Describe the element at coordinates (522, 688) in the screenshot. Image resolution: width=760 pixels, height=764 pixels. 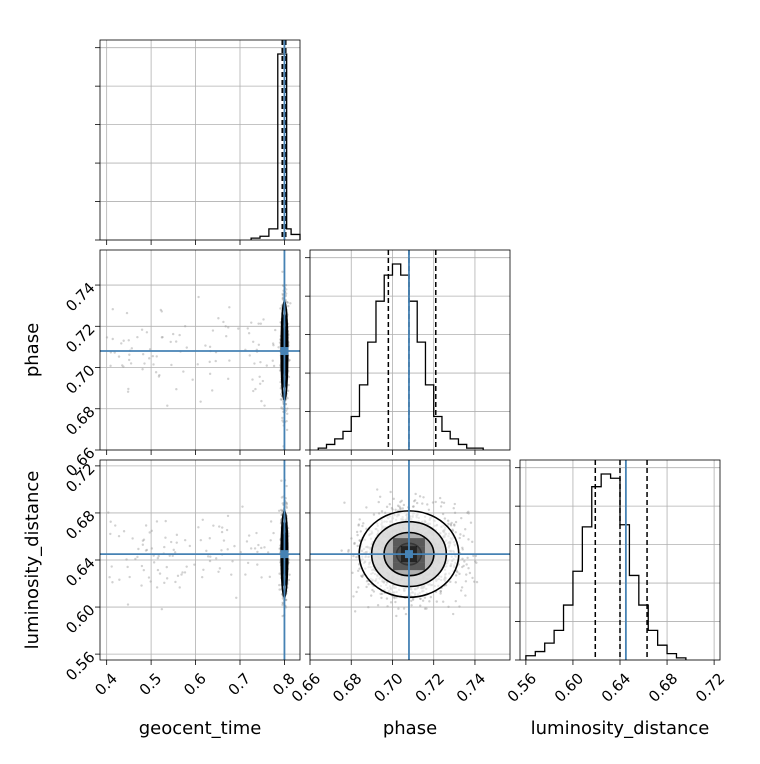
I see `tick-label-x: 0.56` at that location.